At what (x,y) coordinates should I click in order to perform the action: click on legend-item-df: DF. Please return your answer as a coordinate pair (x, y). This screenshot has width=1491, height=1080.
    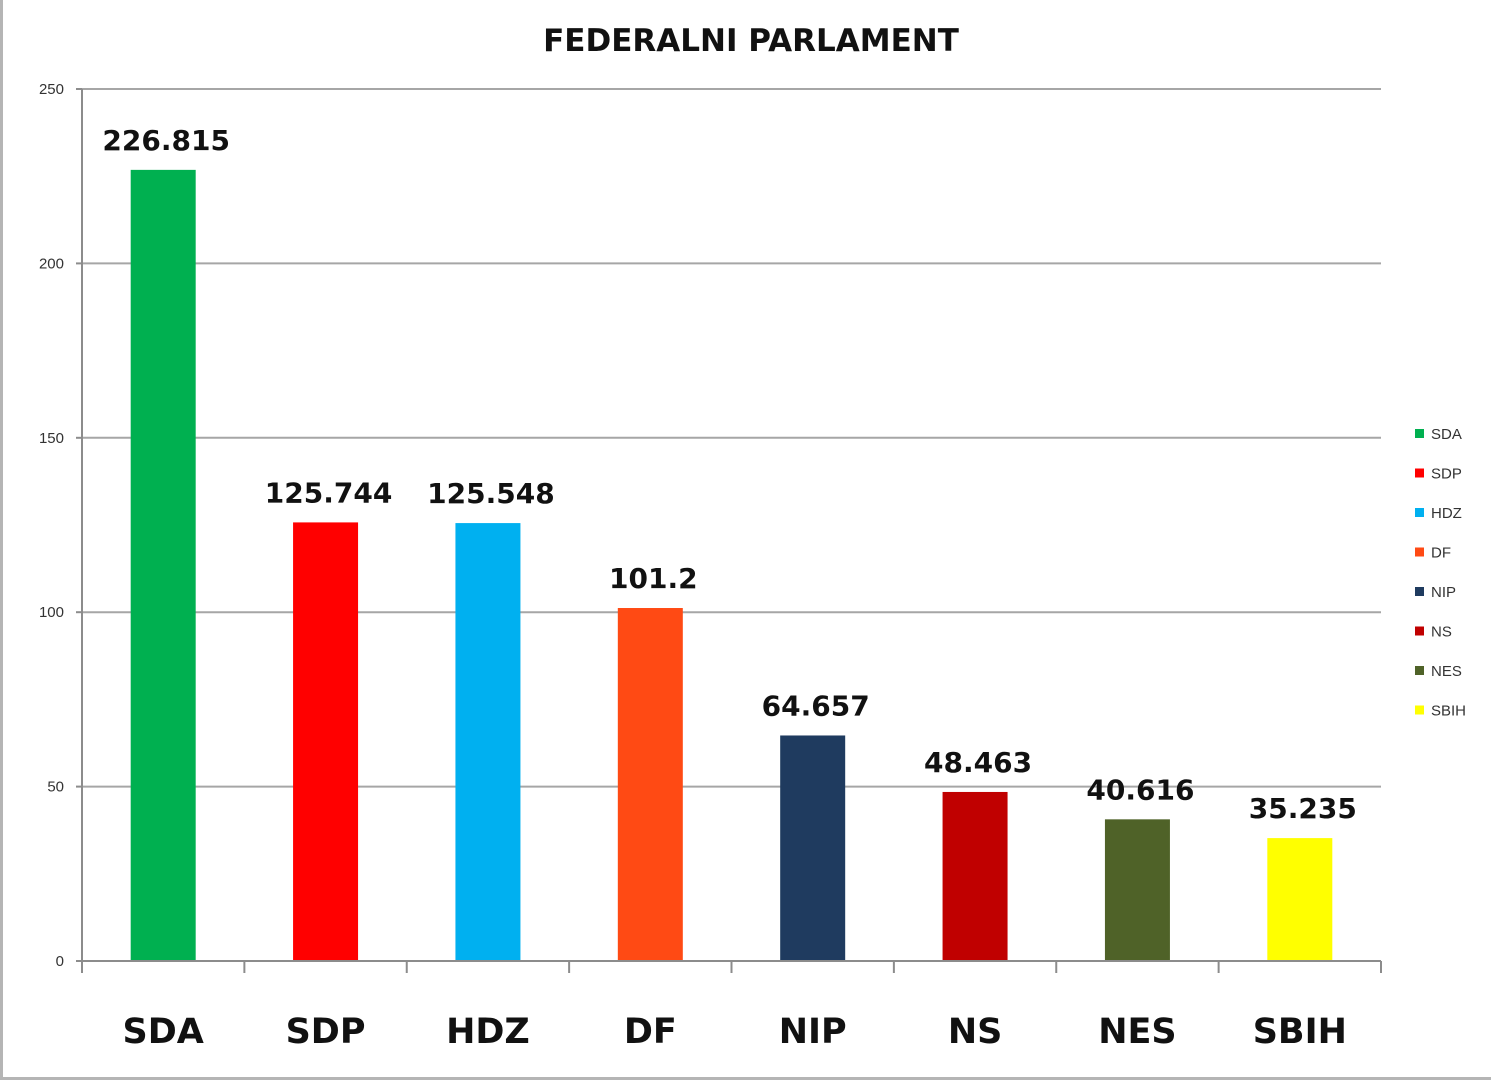
    Looking at the image, I should click on (1433, 553).